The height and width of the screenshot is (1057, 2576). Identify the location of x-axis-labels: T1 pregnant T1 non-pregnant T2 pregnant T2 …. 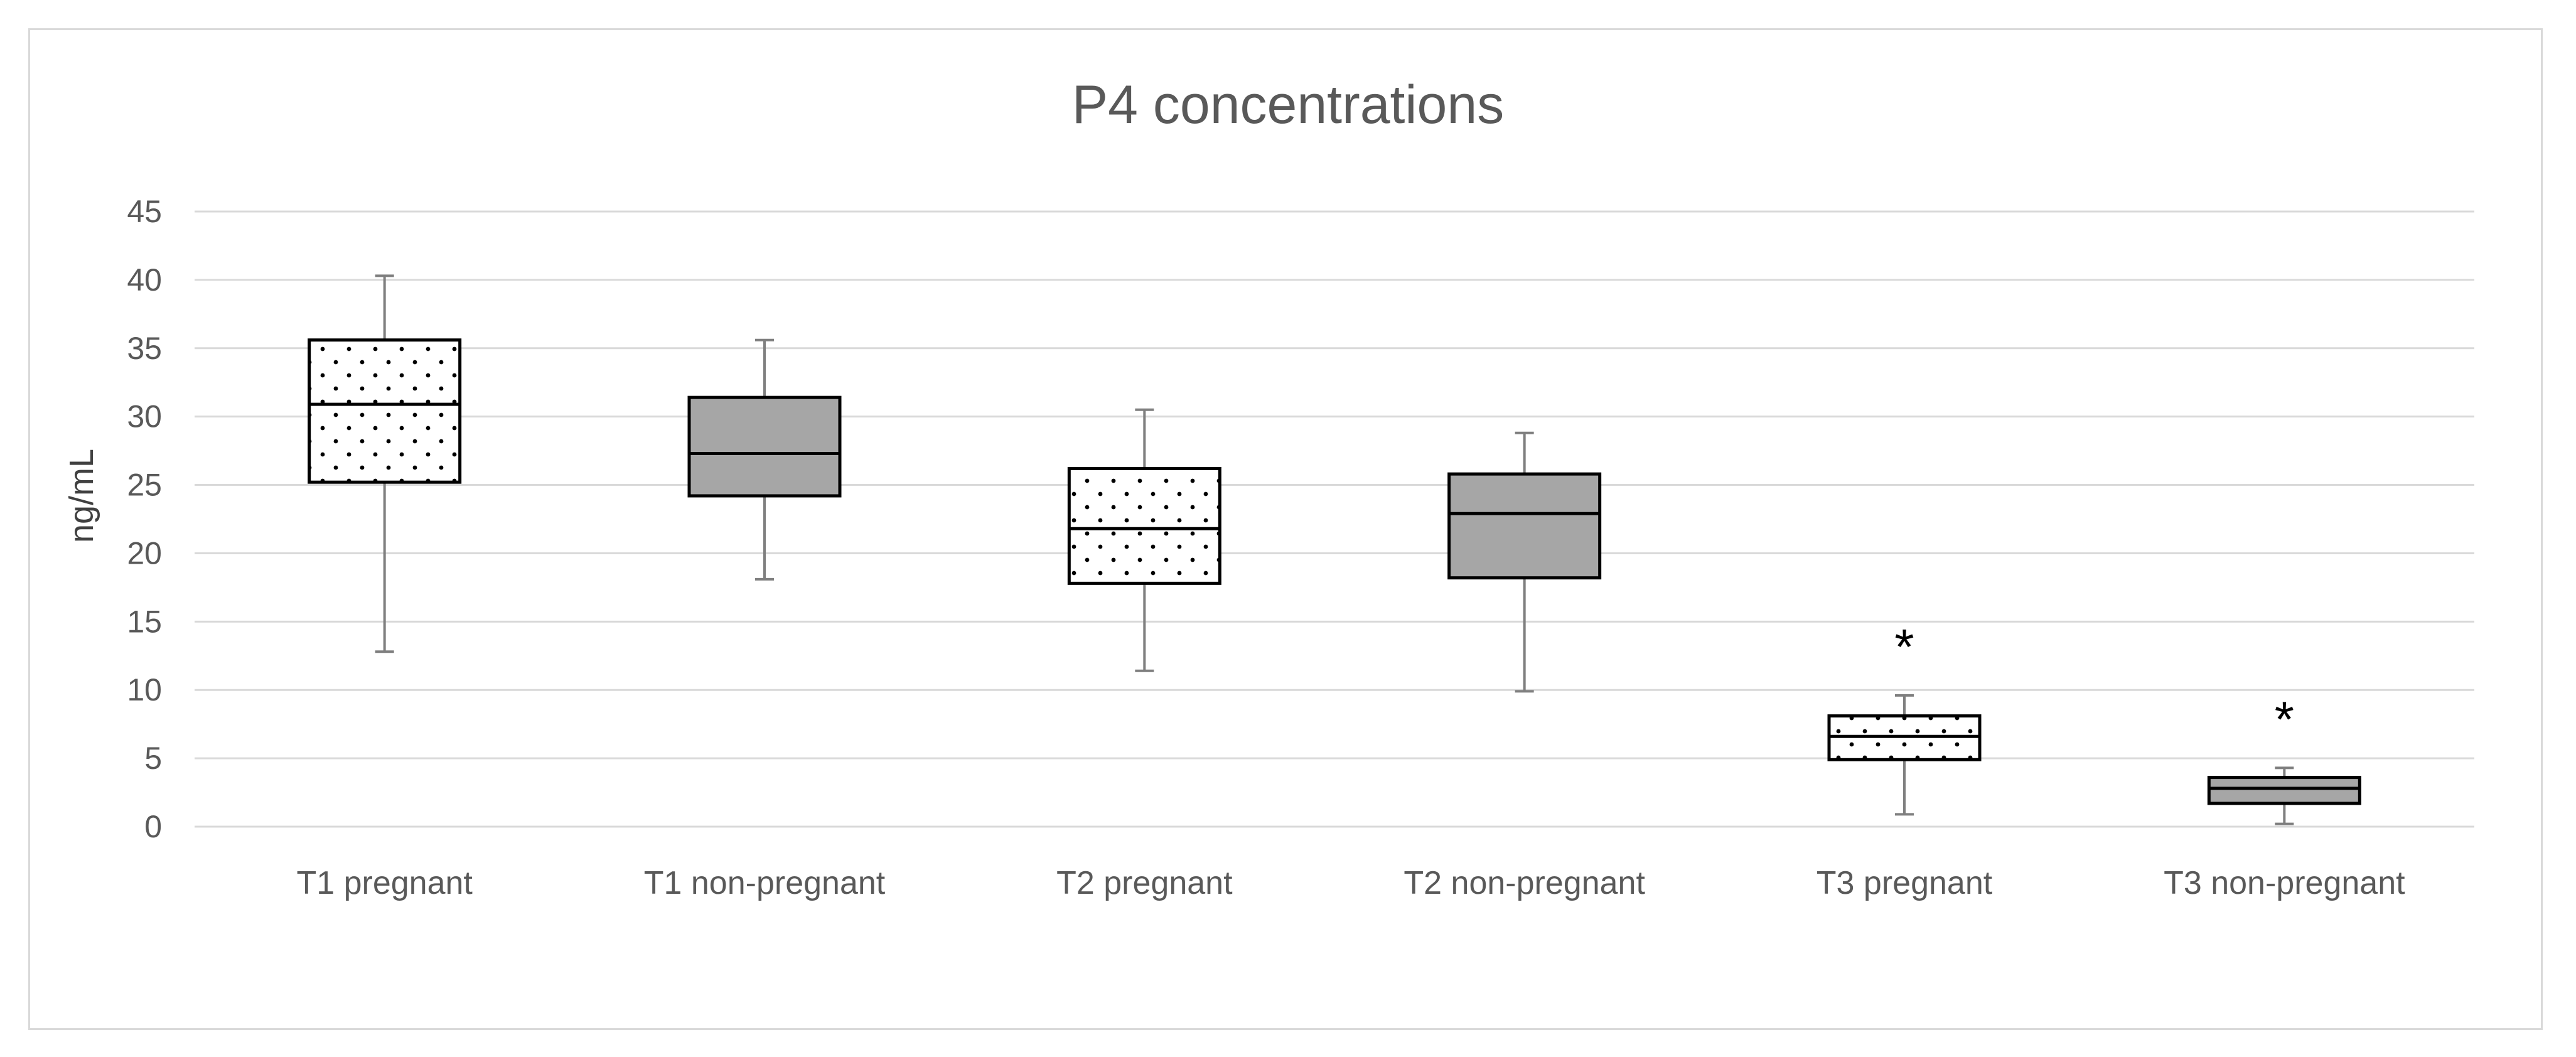
(1350, 883).